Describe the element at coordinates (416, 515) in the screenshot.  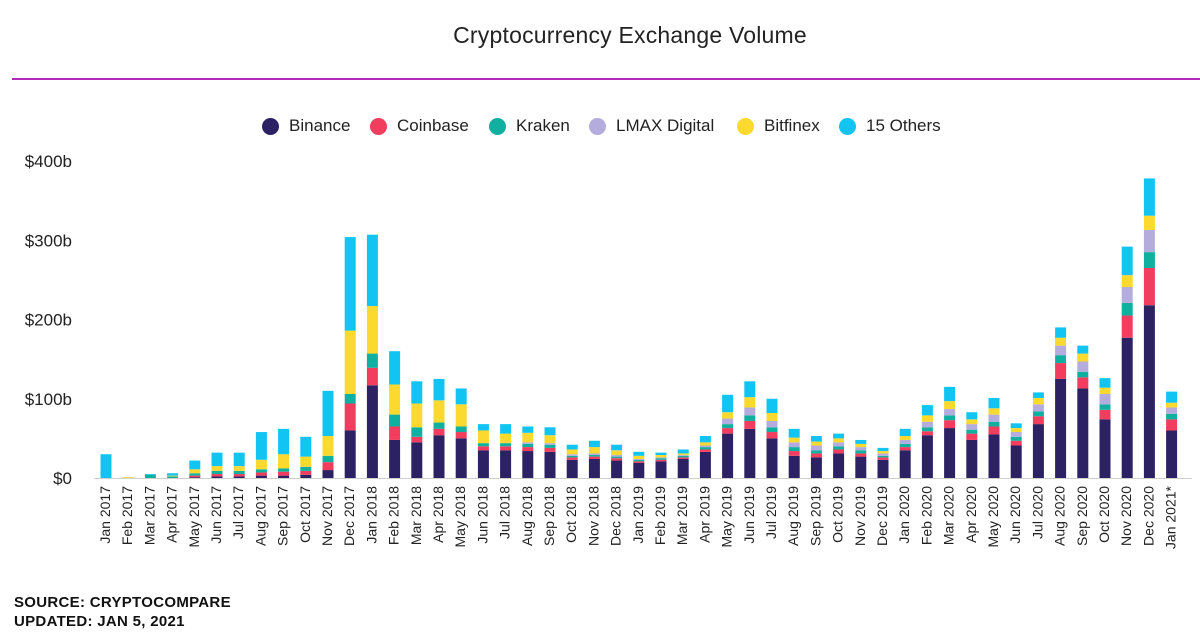
I see `x-tick-label: Mar 2018` at that location.